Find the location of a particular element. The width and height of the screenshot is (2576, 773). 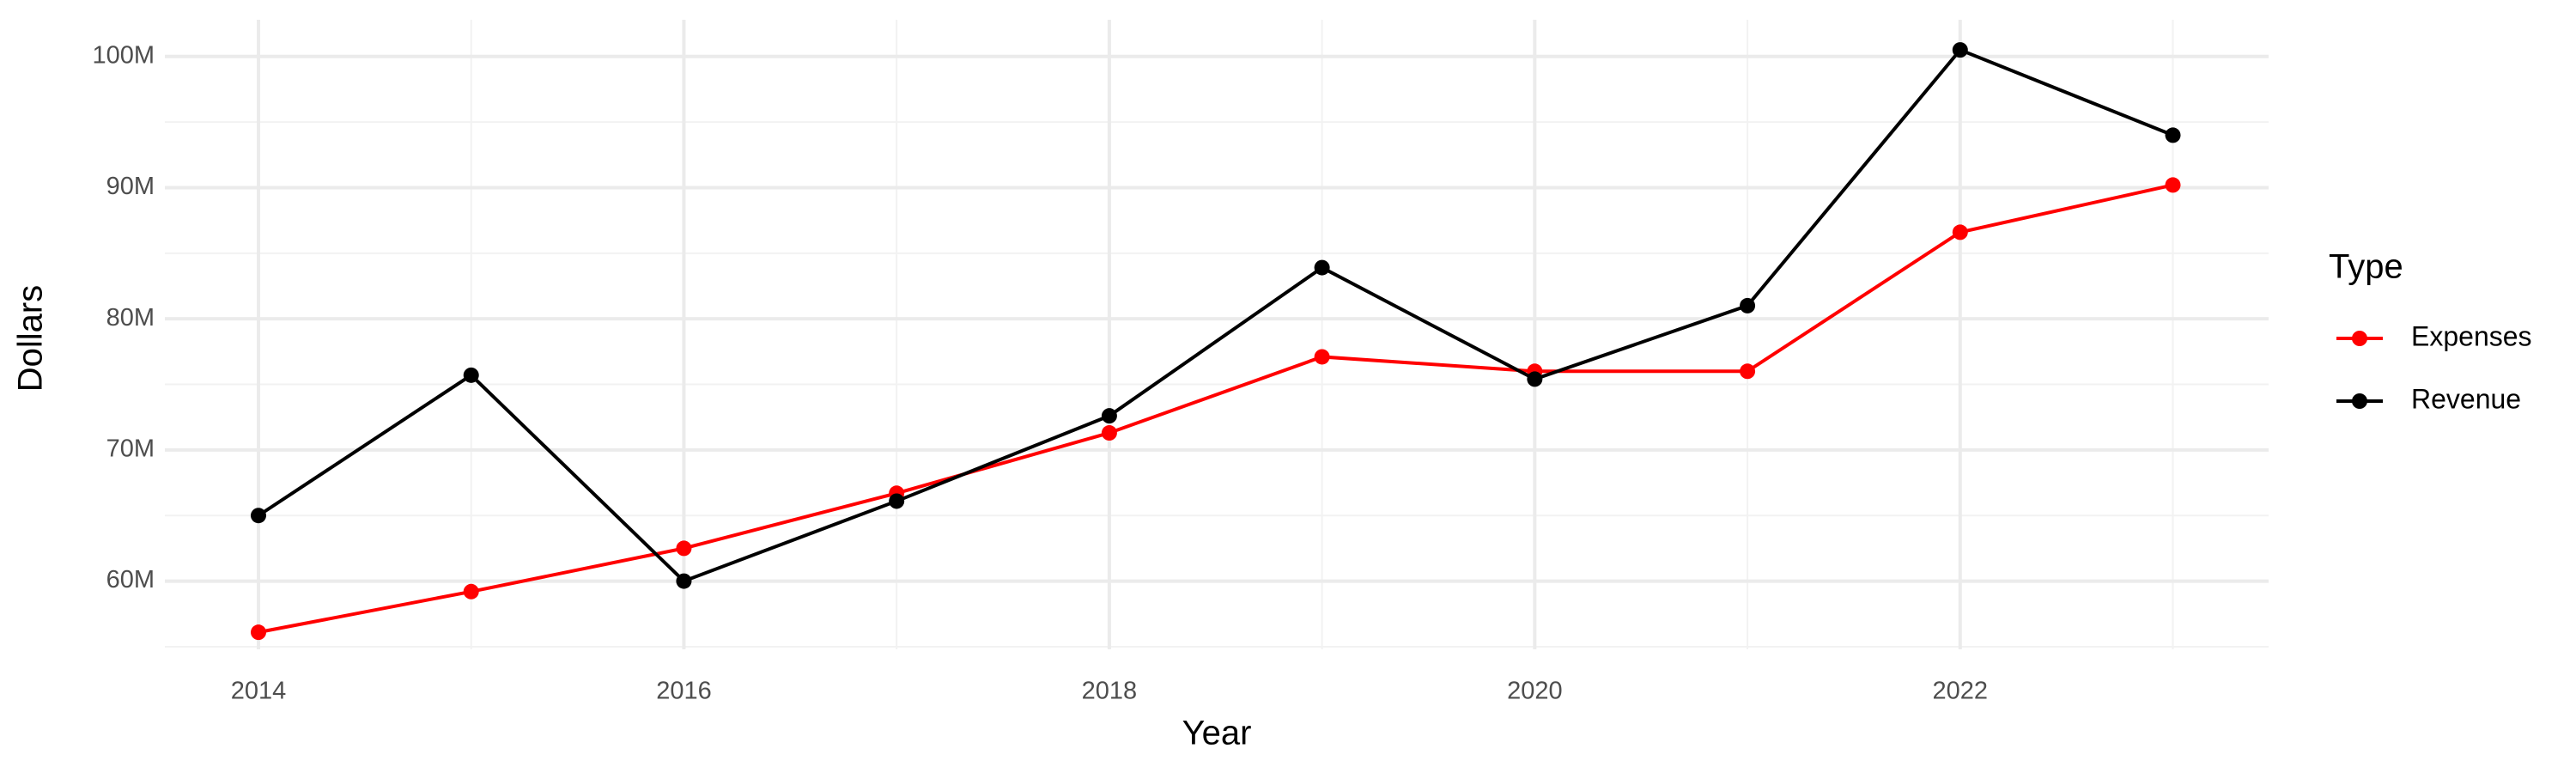

x-tick-label: 2016 is located at coordinates (684, 691).